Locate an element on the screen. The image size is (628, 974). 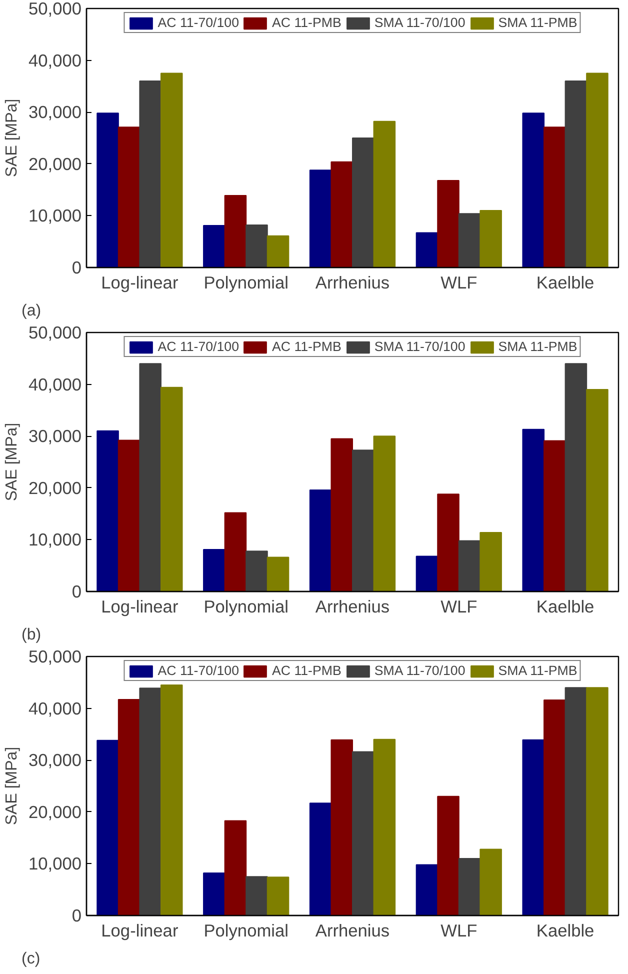
text: (a) is located at coordinates (32, 311).